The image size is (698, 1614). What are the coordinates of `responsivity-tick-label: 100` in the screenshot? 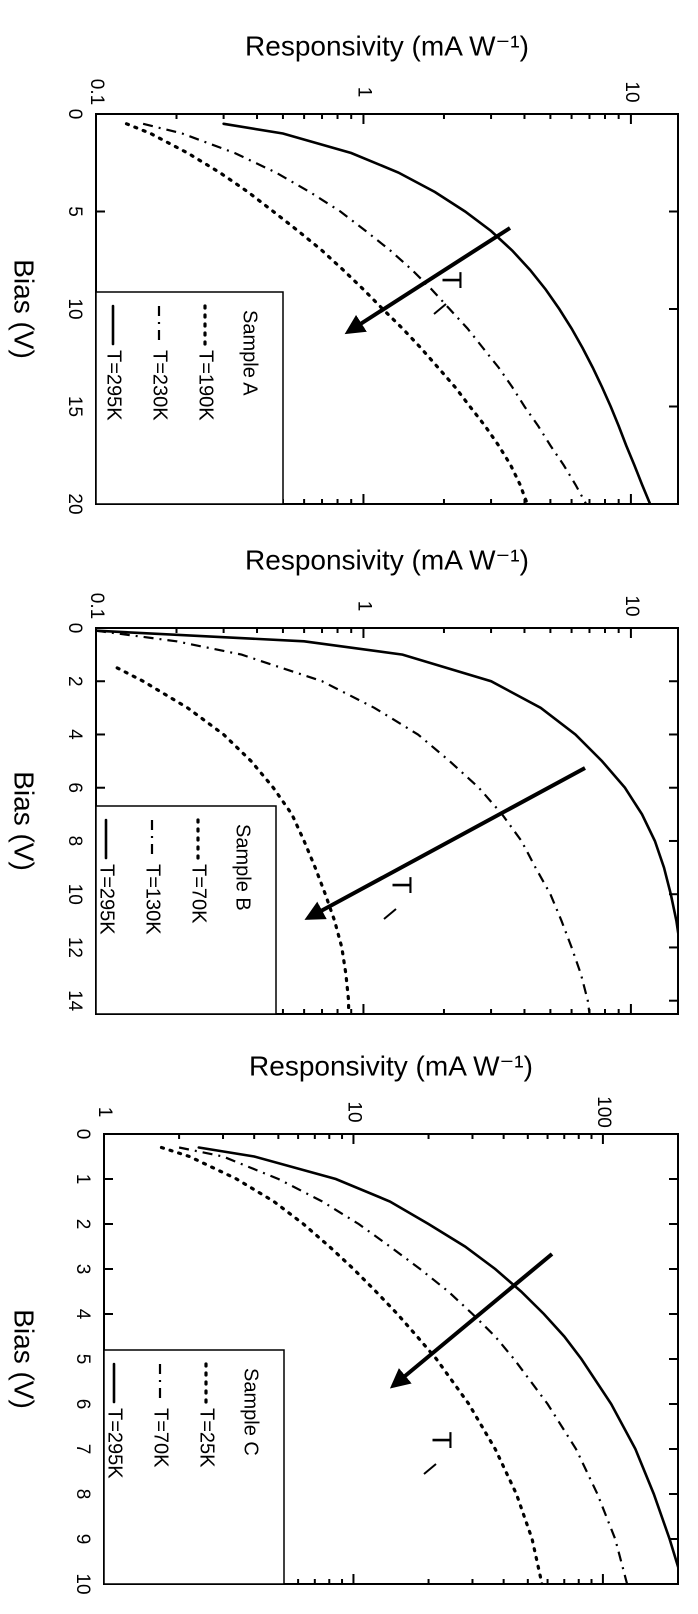 It's located at (603, 1112).